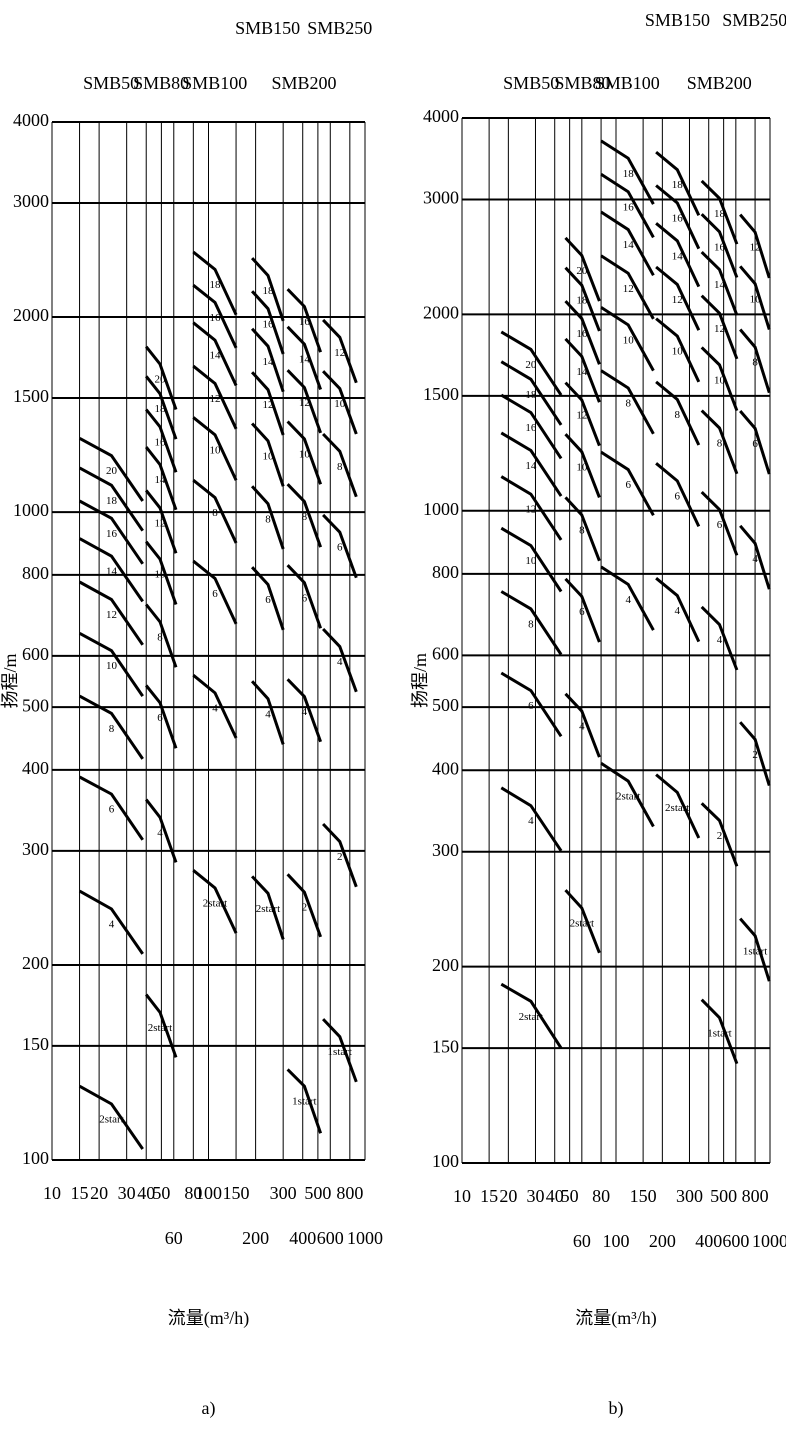 Image resolution: width=786 pixels, height=1439 pixels. What do you see at coordinates (365, 1238) in the screenshot?
I see `x-tick-label: 1000` at bounding box center [365, 1238].